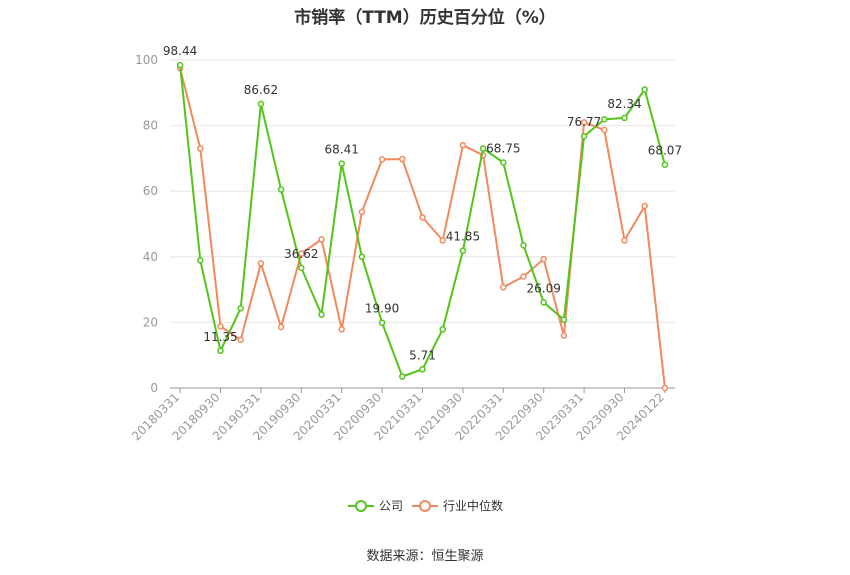 The height and width of the screenshot is (575, 850). What do you see at coordinates (624, 104) in the screenshot?
I see `data-label: 82.34` at bounding box center [624, 104].